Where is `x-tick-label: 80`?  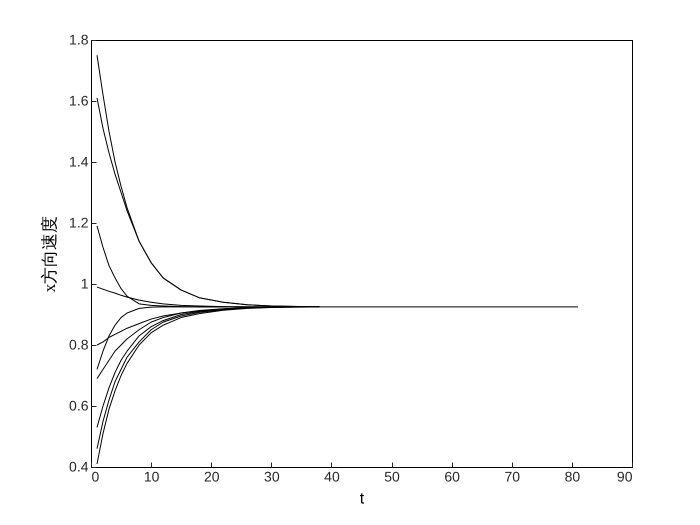
x-tick-label: 80 is located at coordinates (572, 476).